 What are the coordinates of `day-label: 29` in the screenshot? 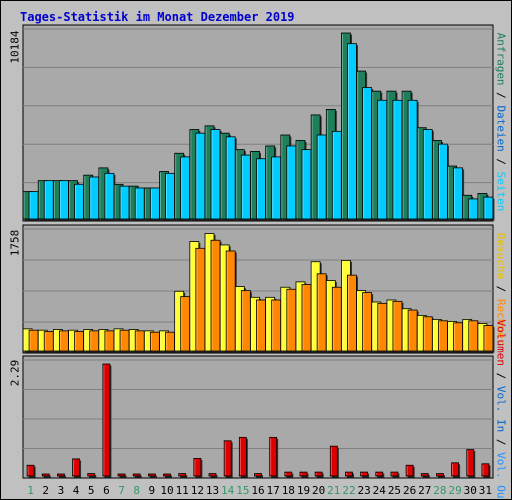 It's located at (454, 490).